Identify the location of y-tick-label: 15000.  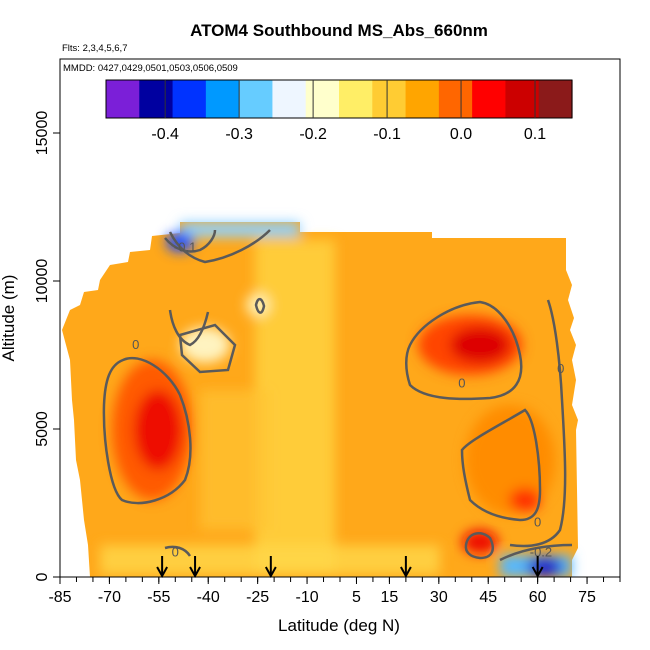
(42, 133).